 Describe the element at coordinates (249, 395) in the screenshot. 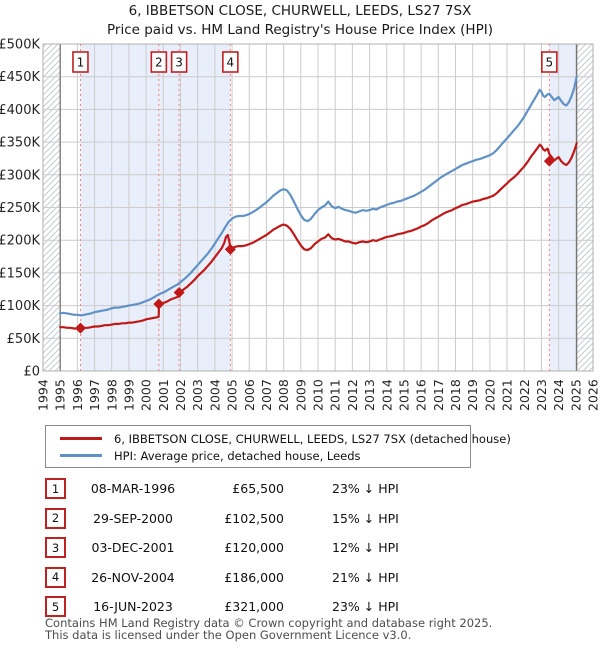

I see `x-tick-label: 2006` at that location.